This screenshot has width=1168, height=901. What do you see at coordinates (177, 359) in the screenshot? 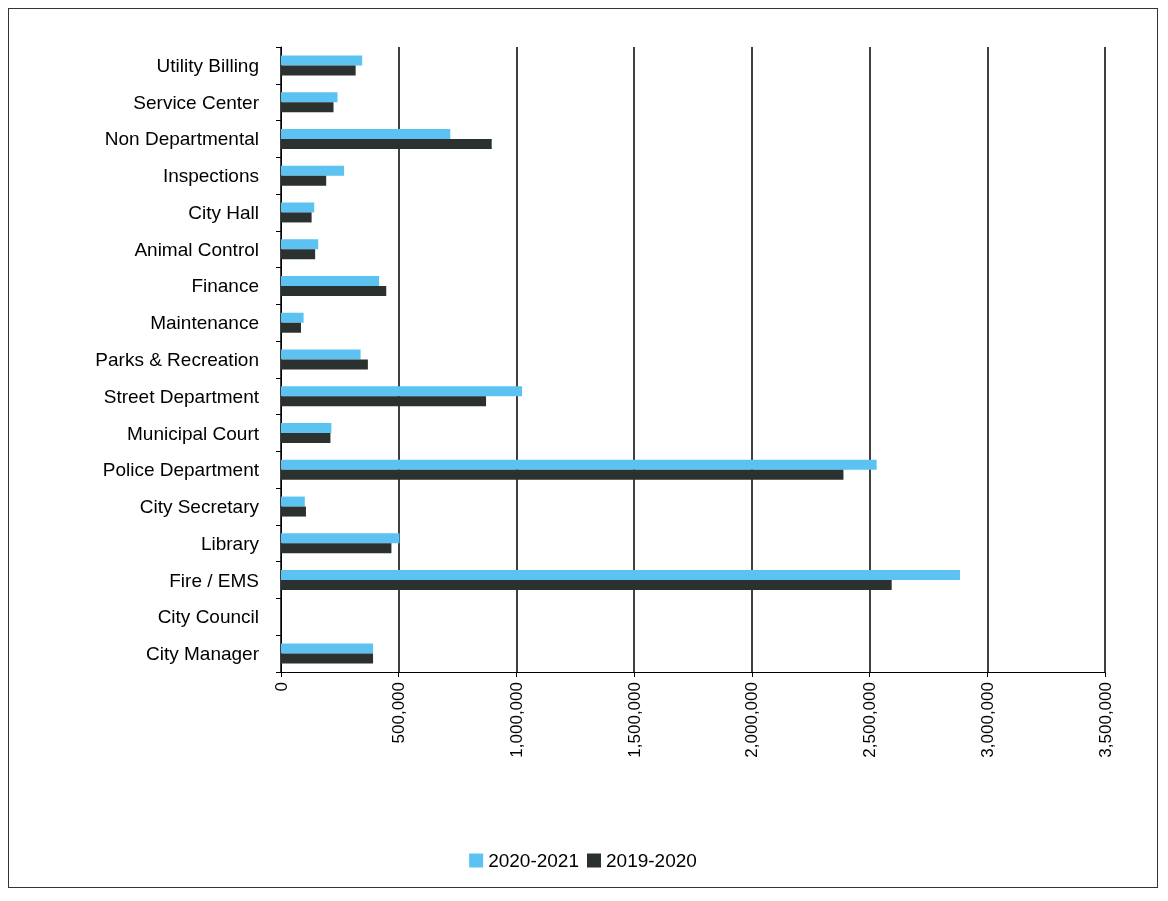
I see `y-tick-label: Parks & Recreation` at bounding box center [177, 359].